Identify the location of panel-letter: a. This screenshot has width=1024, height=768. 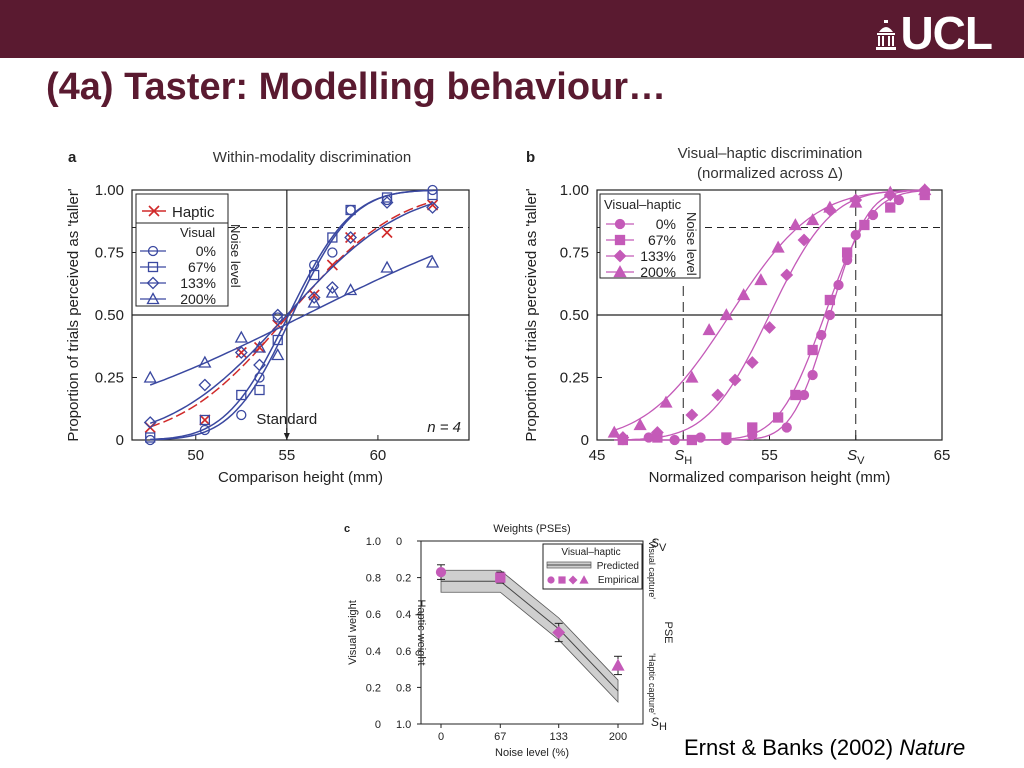
(72, 157).